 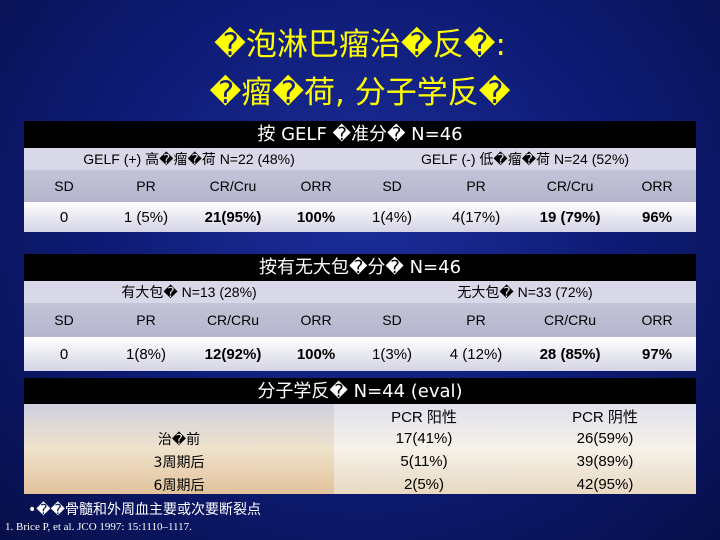 I want to click on bulky-section-header: 按有无大包�分� N=46, so click(x=360, y=267).